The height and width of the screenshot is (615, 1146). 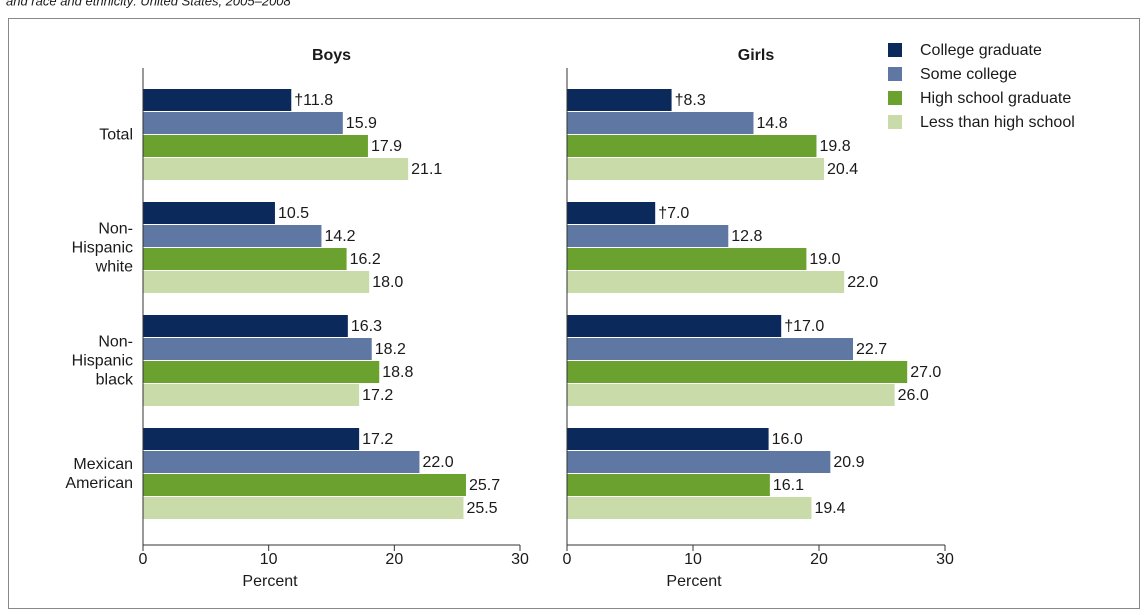 What do you see at coordinates (102, 361) in the screenshot?
I see `category-label: Non-Hispanic black` at bounding box center [102, 361].